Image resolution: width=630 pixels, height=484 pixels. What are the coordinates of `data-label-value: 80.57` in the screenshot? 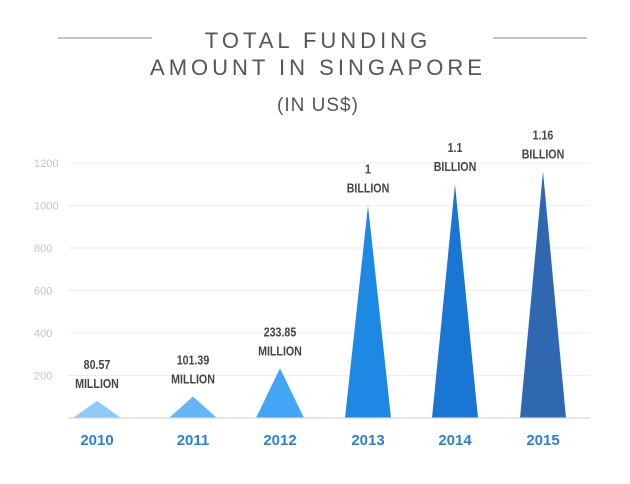 It's located at (97, 364).